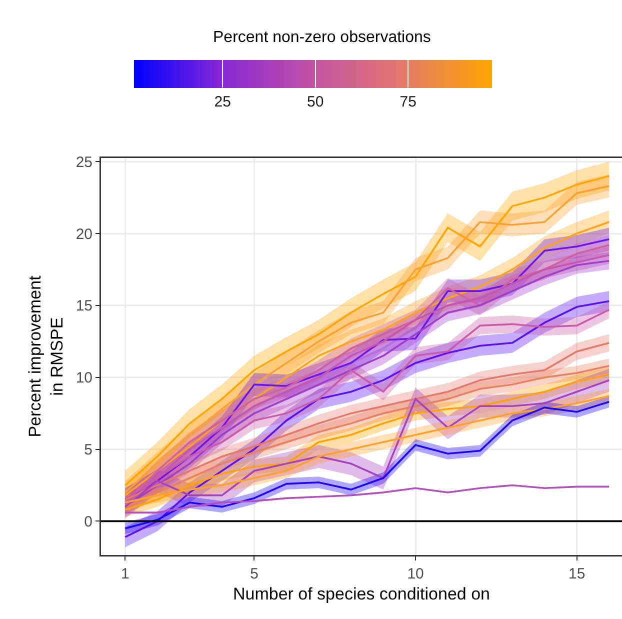 The image size is (622, 619). Describe the element at coordinates (88, 450) in the screenshot. I see `y-tick-label: 5` at that location.